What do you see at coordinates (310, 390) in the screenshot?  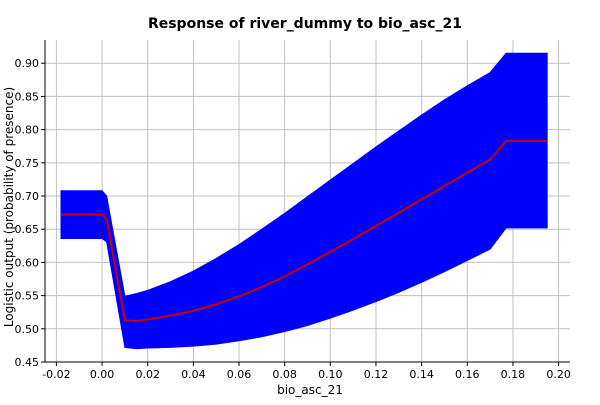 I see `x-axis-label: bio_asc_21` at bounding box center [310, 390].